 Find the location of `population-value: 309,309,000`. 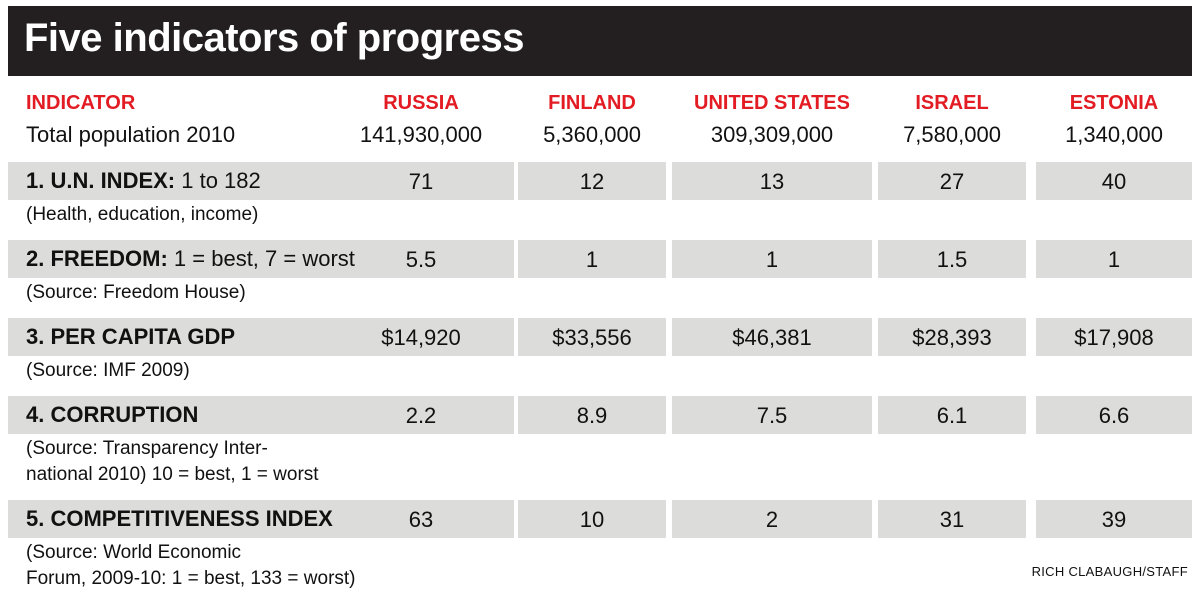

population-value: 309,309,000 is located at coordinates (772, 134).